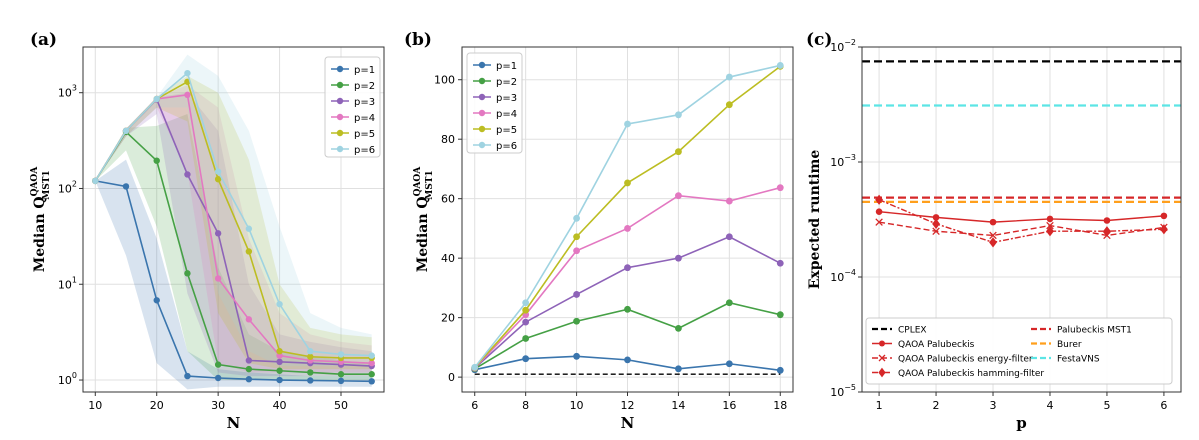 The height and width of the screenshot is (440, 1199). I want to click on x-tick-label: 3, so click(993, 405).